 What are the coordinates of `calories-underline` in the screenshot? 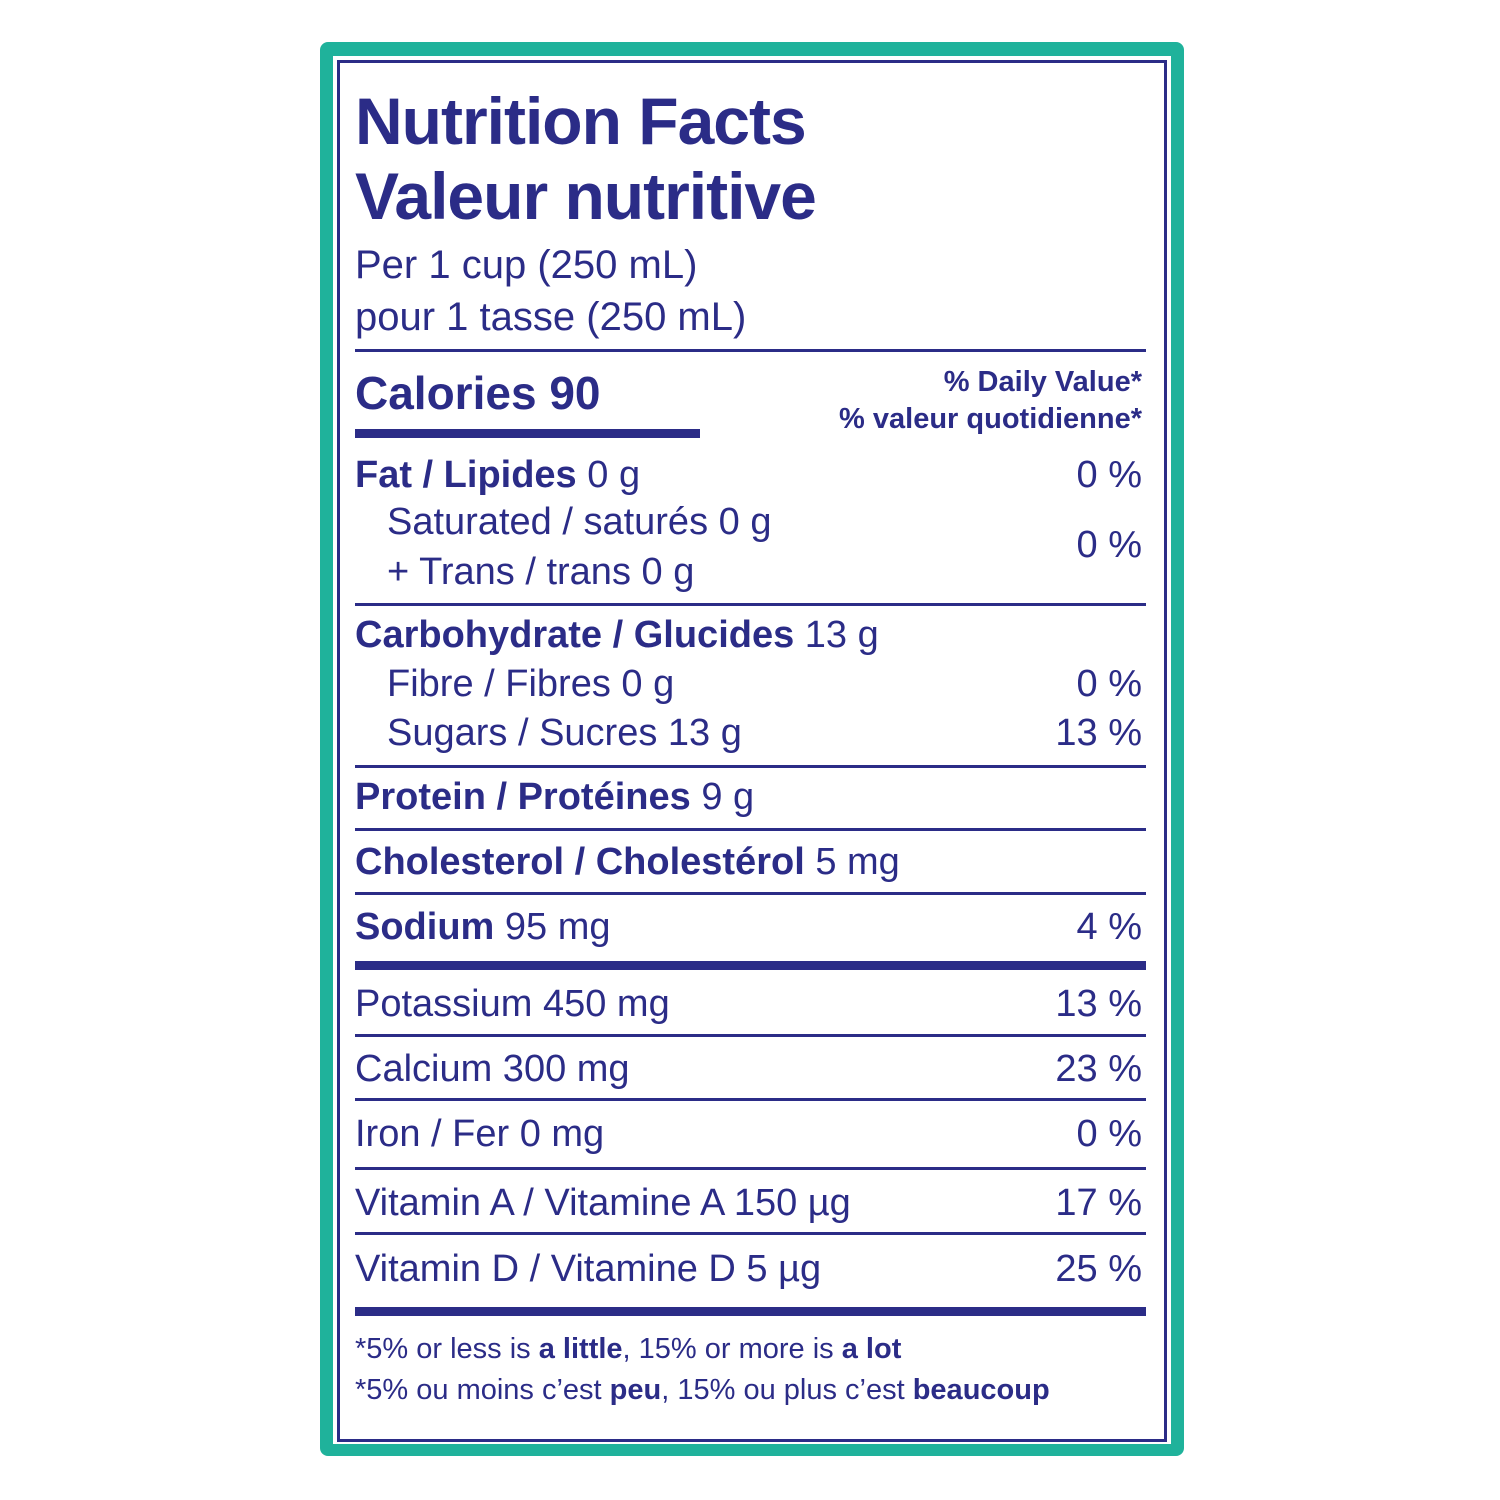 It's located at (527, 433).